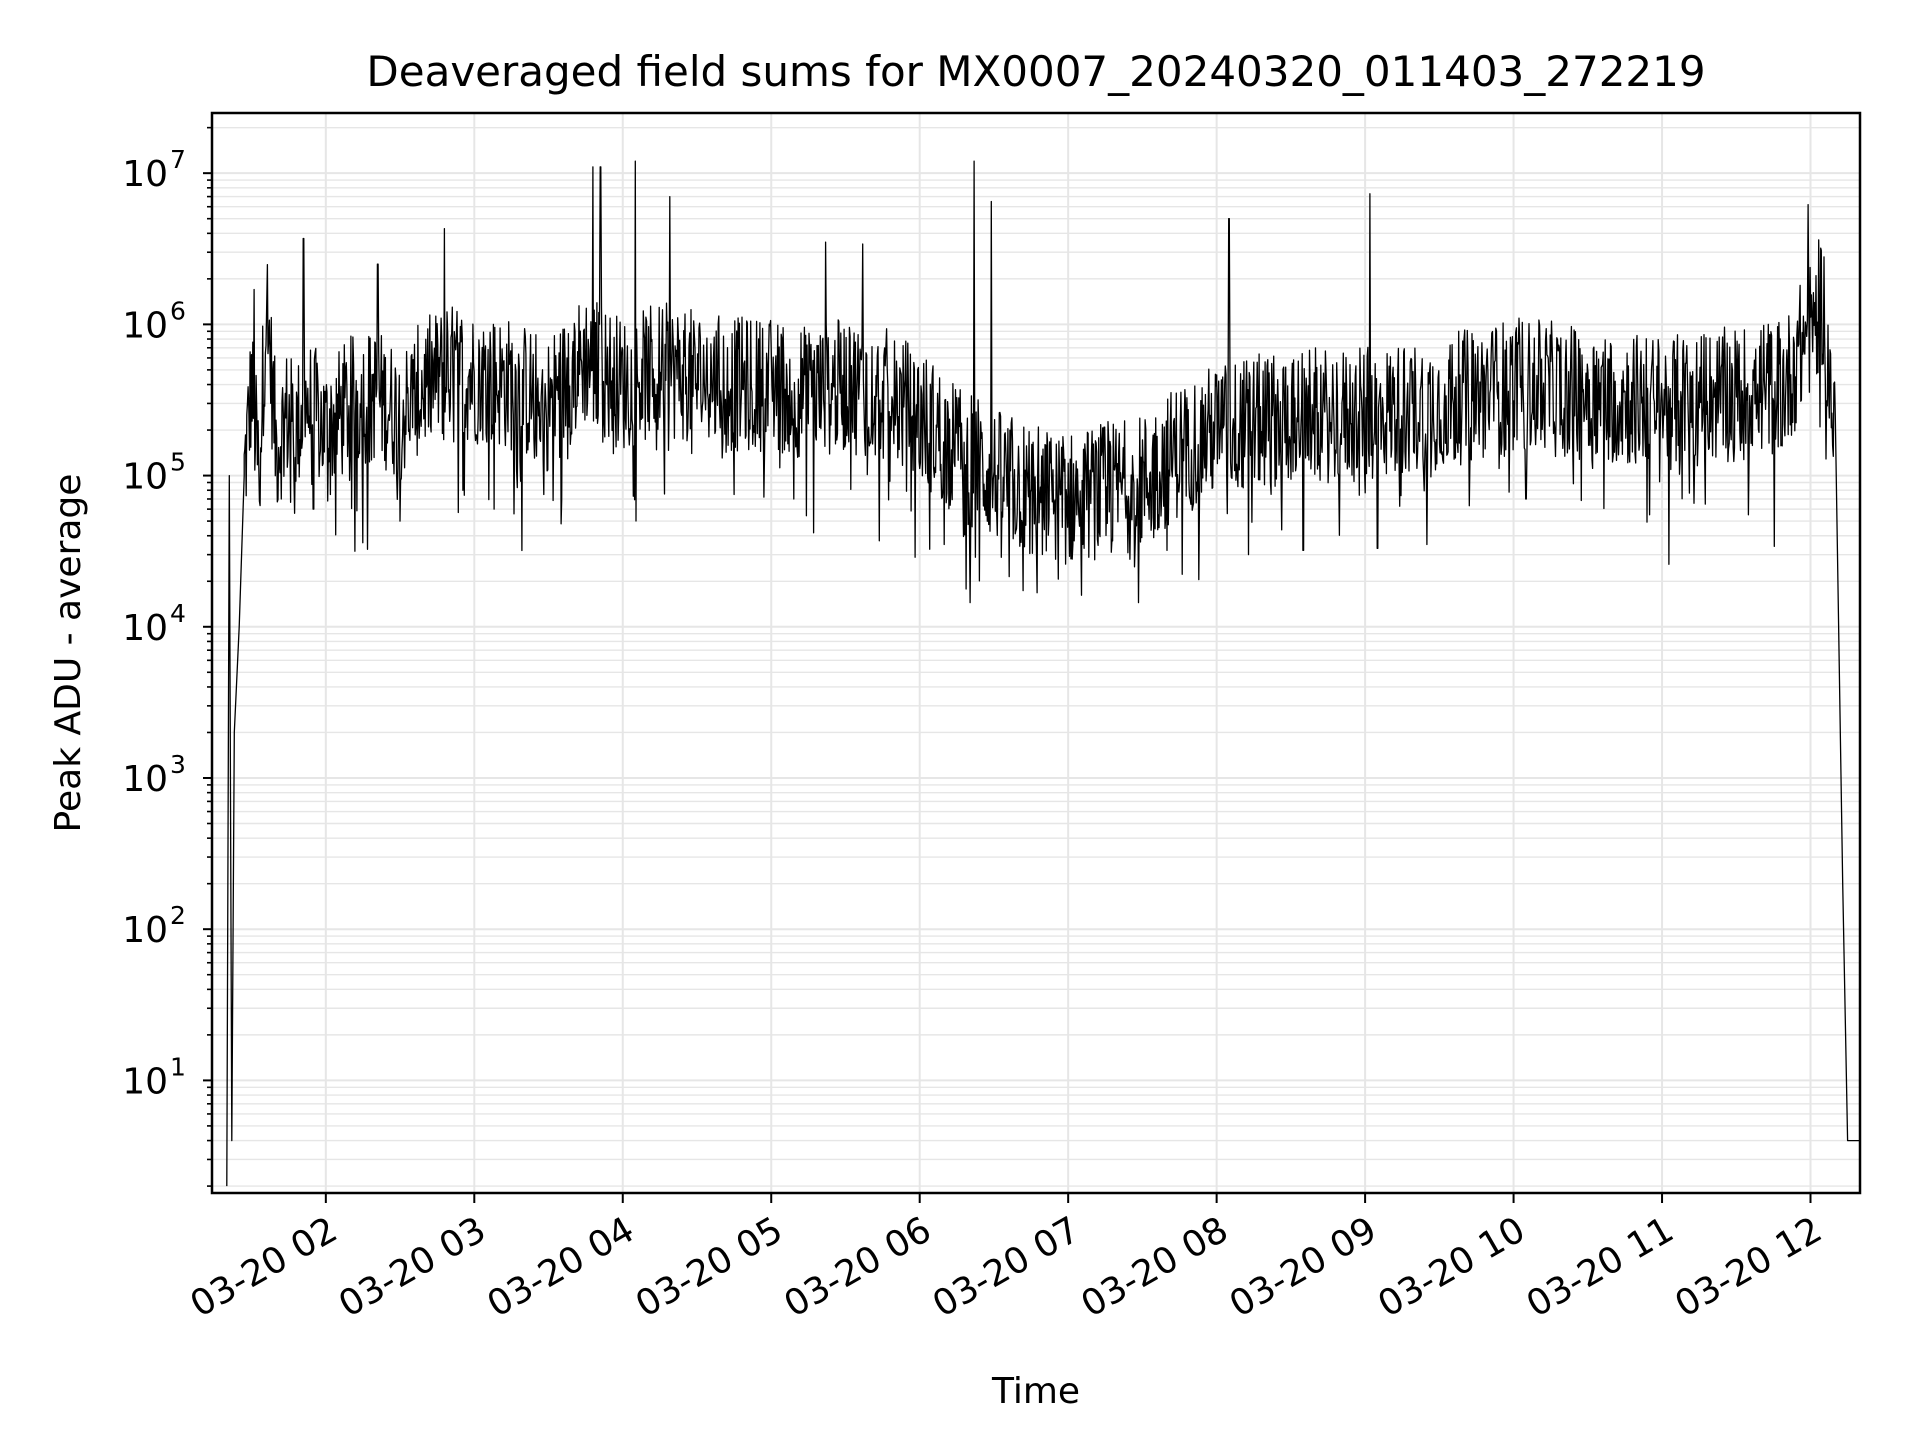 This screenshot has height=1440, width=1920. What do you see at coordinates (178, 310) in the screenshot?
I see `y-tick-exponent: 6` at bounding box center [178, 310].